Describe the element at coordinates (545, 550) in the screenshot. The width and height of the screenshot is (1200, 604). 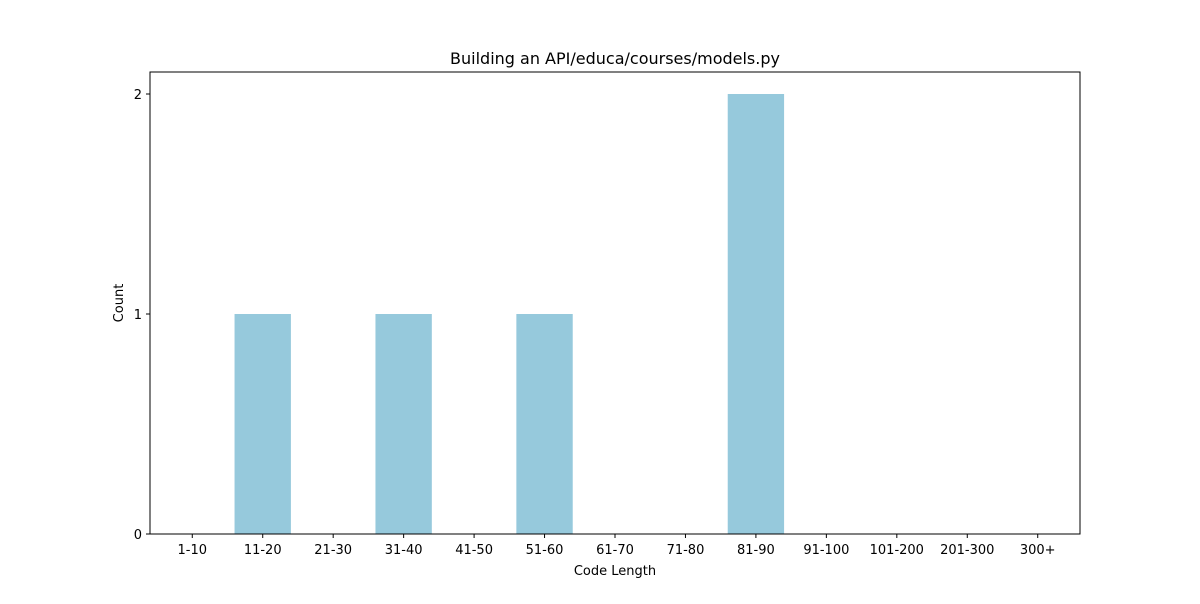
I see `x-tick-label: 51-60` at that location.